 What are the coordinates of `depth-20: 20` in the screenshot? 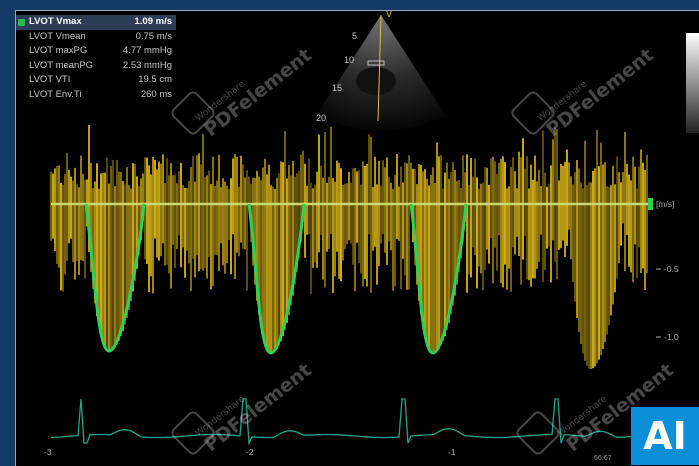 It's located at (321, 118).